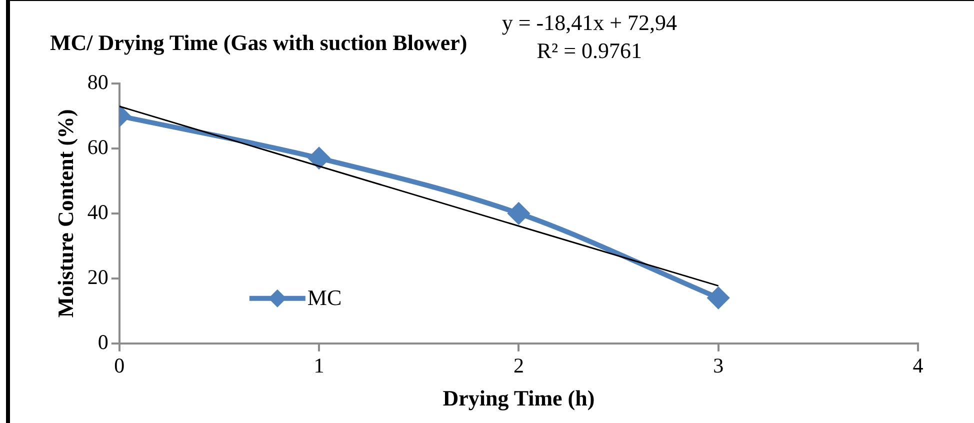 This screenshot has width=974, height=423. Describe the element at coordinates (97, 212) in the screenshot. I see `y-tick-label: 40` at that location.